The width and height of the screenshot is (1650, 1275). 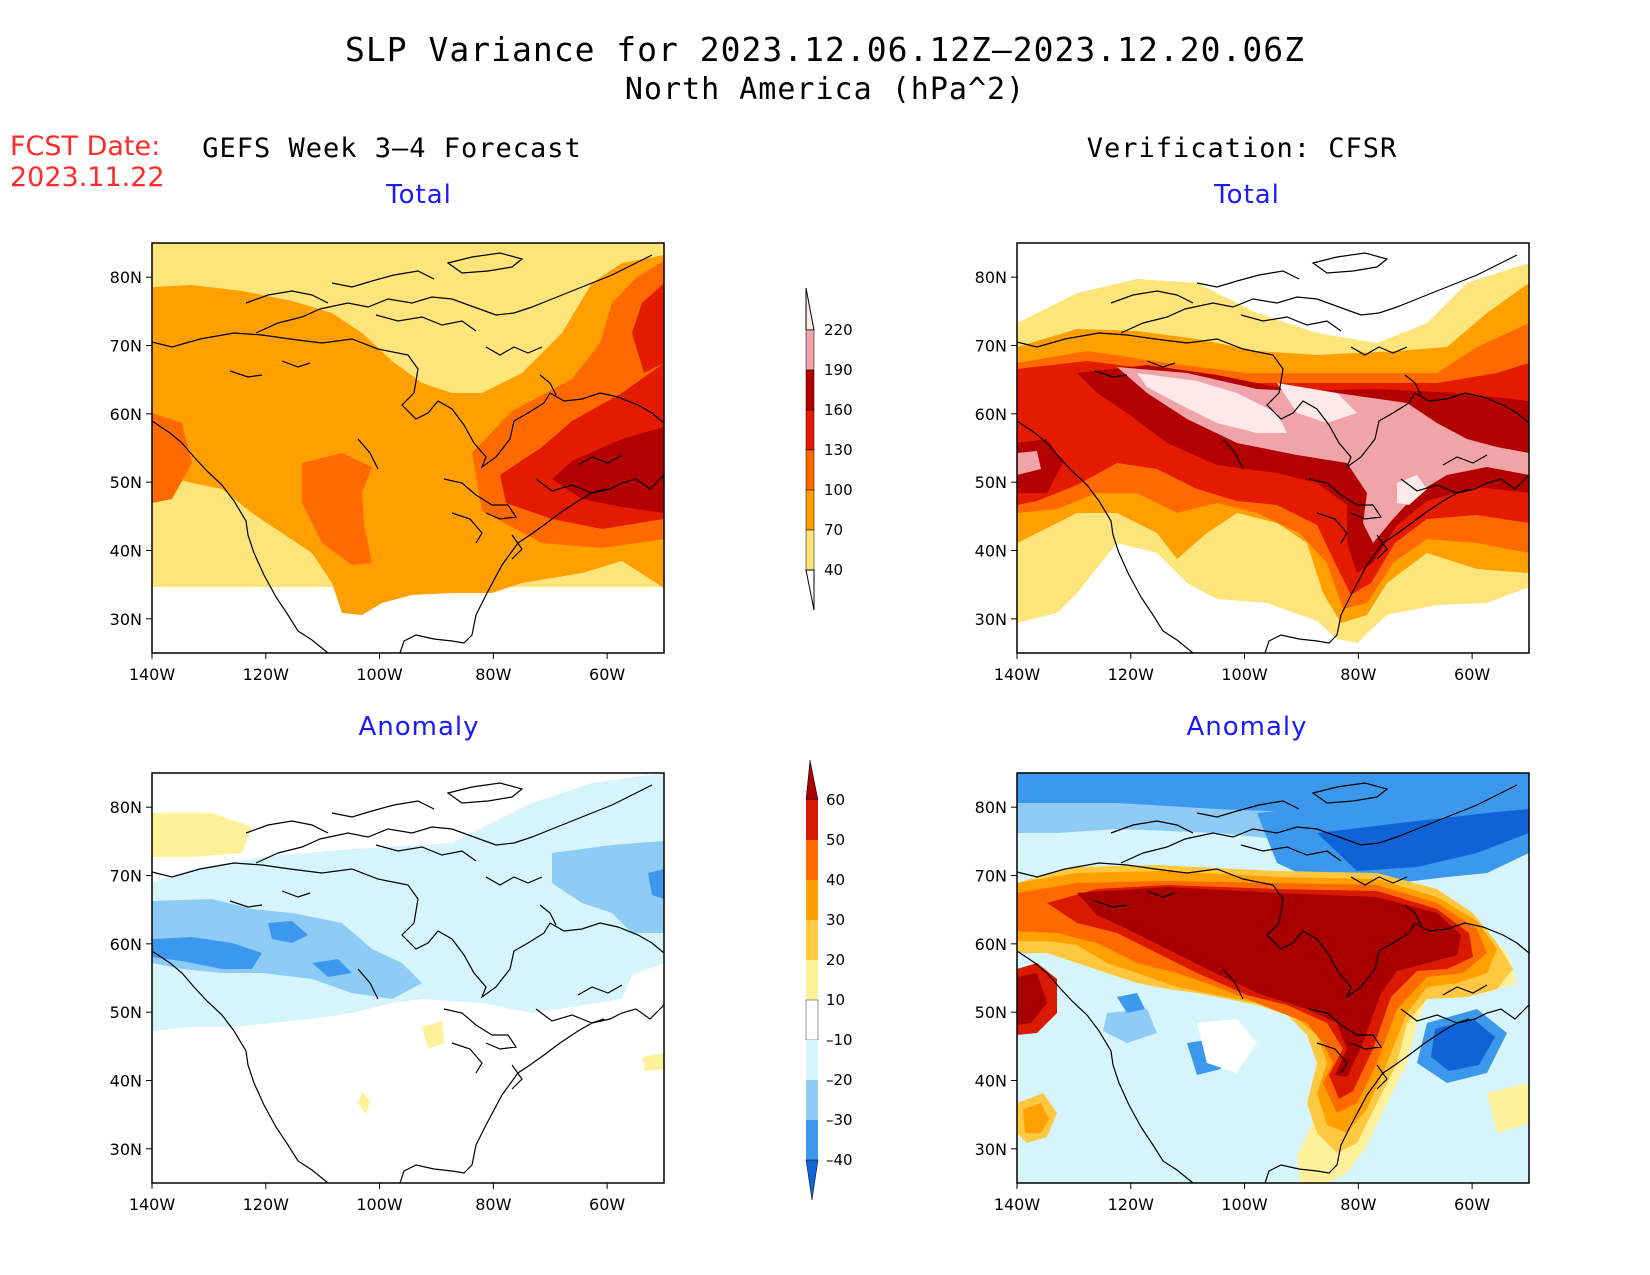 I want to click on field-neg30-neg40-east, so click(x=656, y=884).